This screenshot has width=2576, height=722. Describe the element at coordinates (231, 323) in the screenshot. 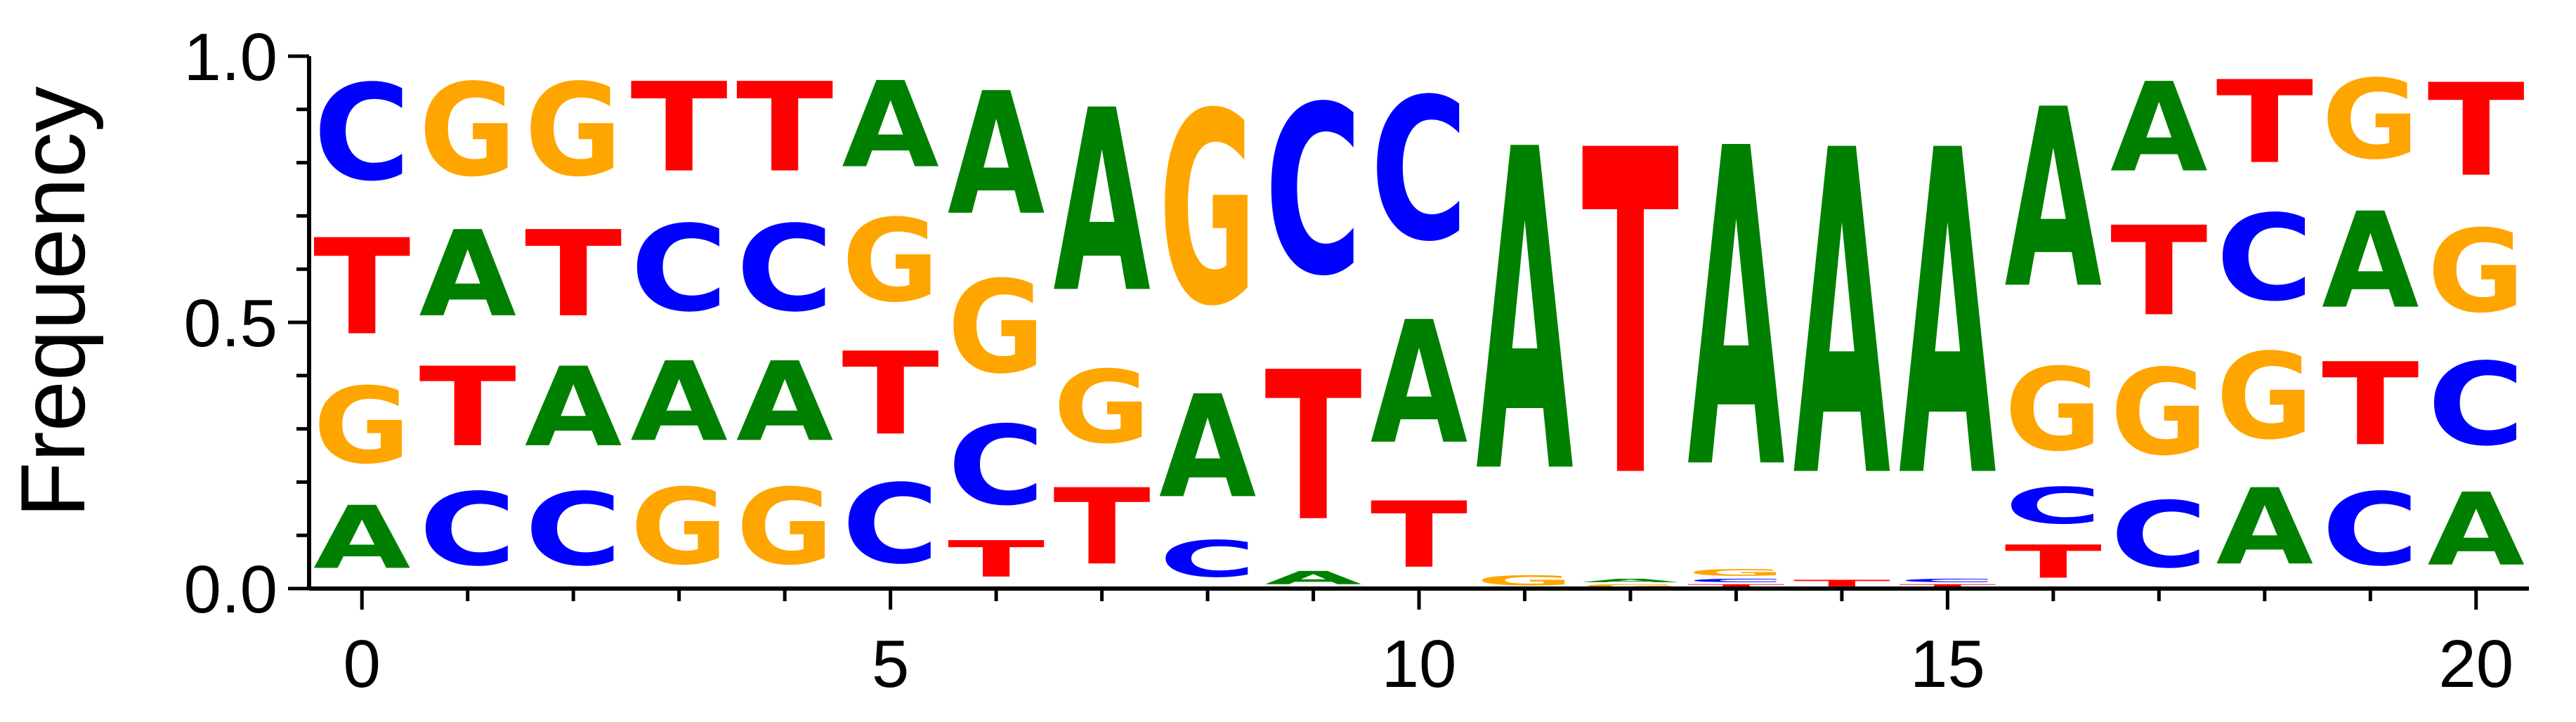

I see `y-tick-label: 0.5` at that location.